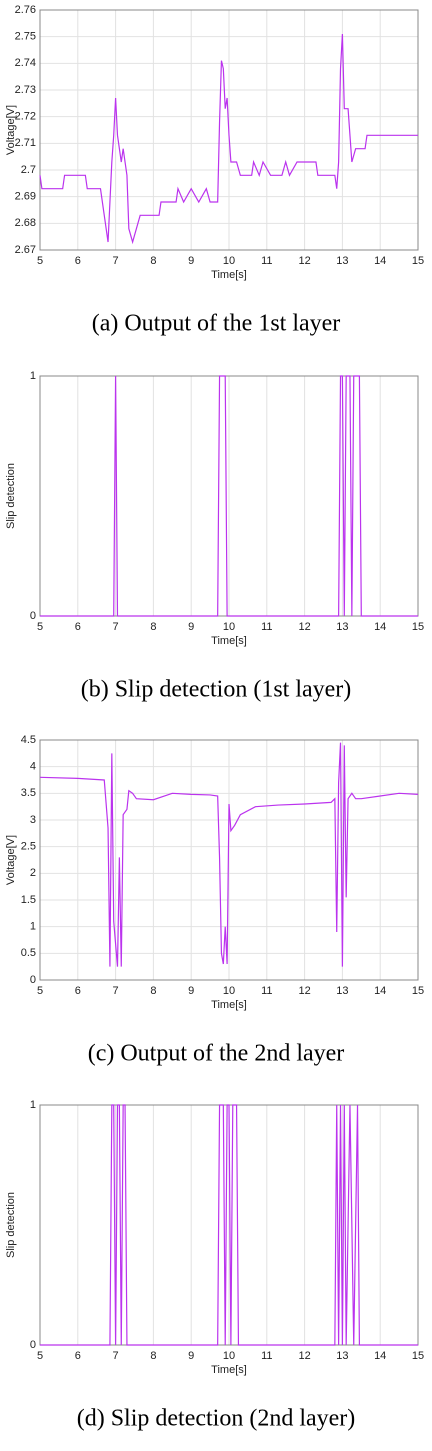 Image resolution: width=432 pixels, height=1451 pixels. What do you see at coordinates (216, 1419) in the screenshot?
I see `caption: (d) Slip detection (2nd layer)` at bounding box center [216, 1419].